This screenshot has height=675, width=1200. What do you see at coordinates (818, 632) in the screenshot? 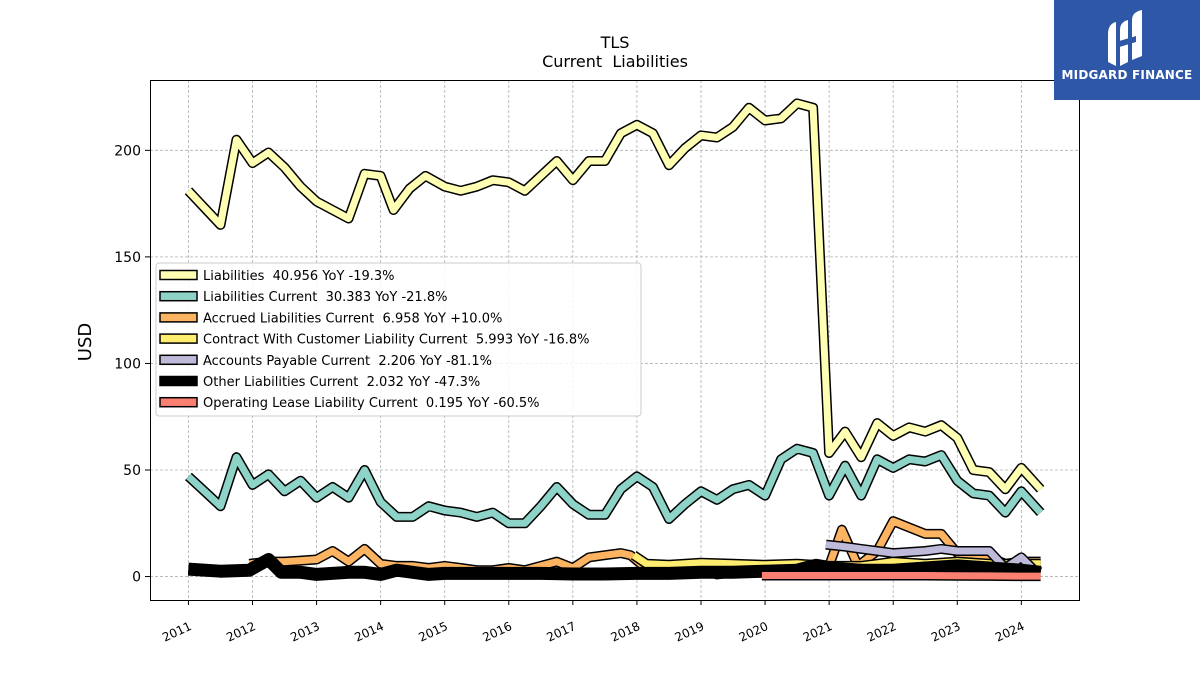
I see `x-tick-label: 2021` at bounding box center [818, 632].